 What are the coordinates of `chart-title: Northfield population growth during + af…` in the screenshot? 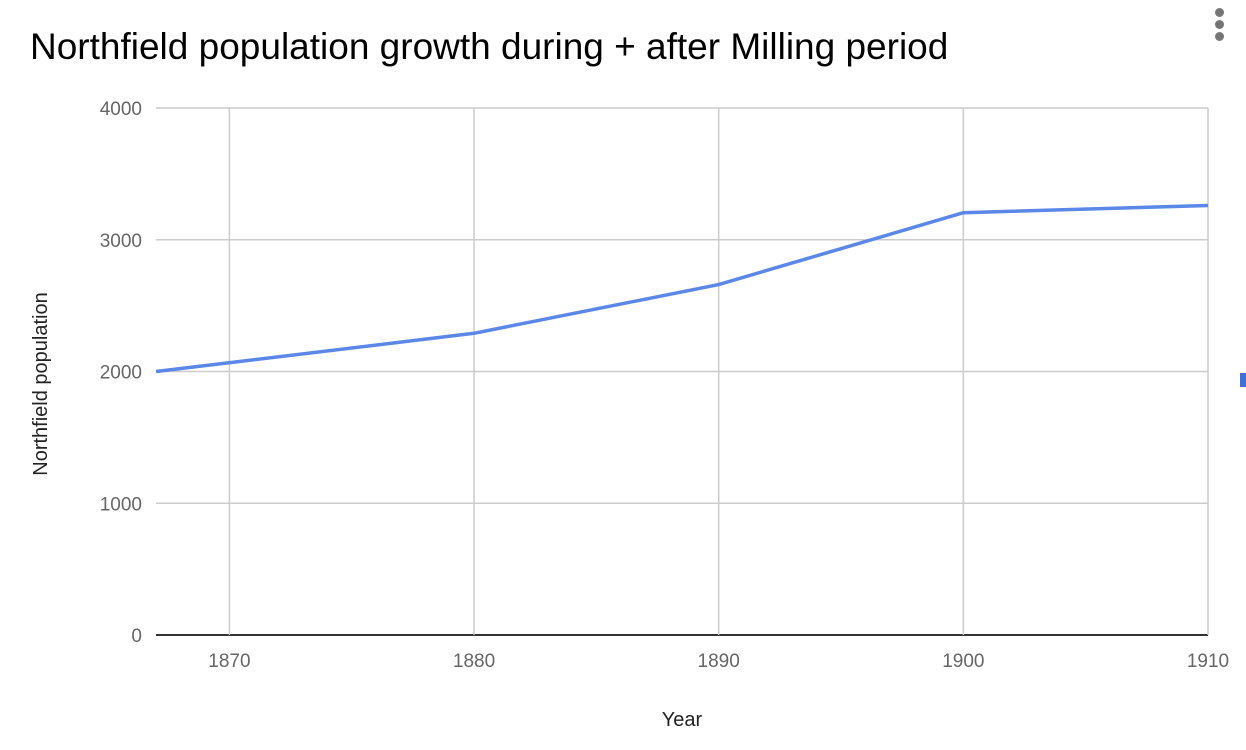 It's located at (489, 46).